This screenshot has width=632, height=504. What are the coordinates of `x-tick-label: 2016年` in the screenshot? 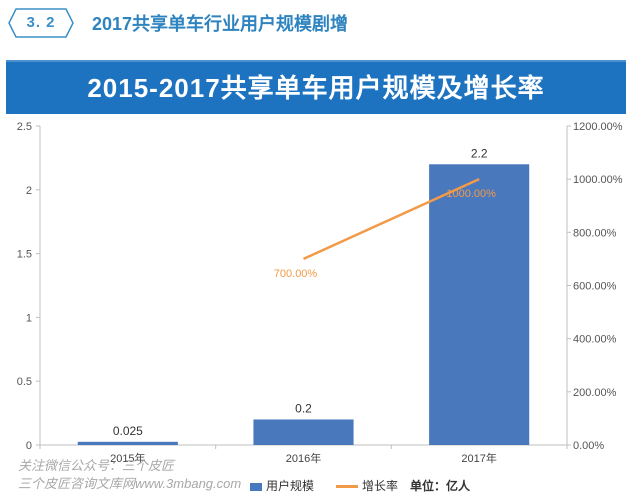 It's located at (303, 458).